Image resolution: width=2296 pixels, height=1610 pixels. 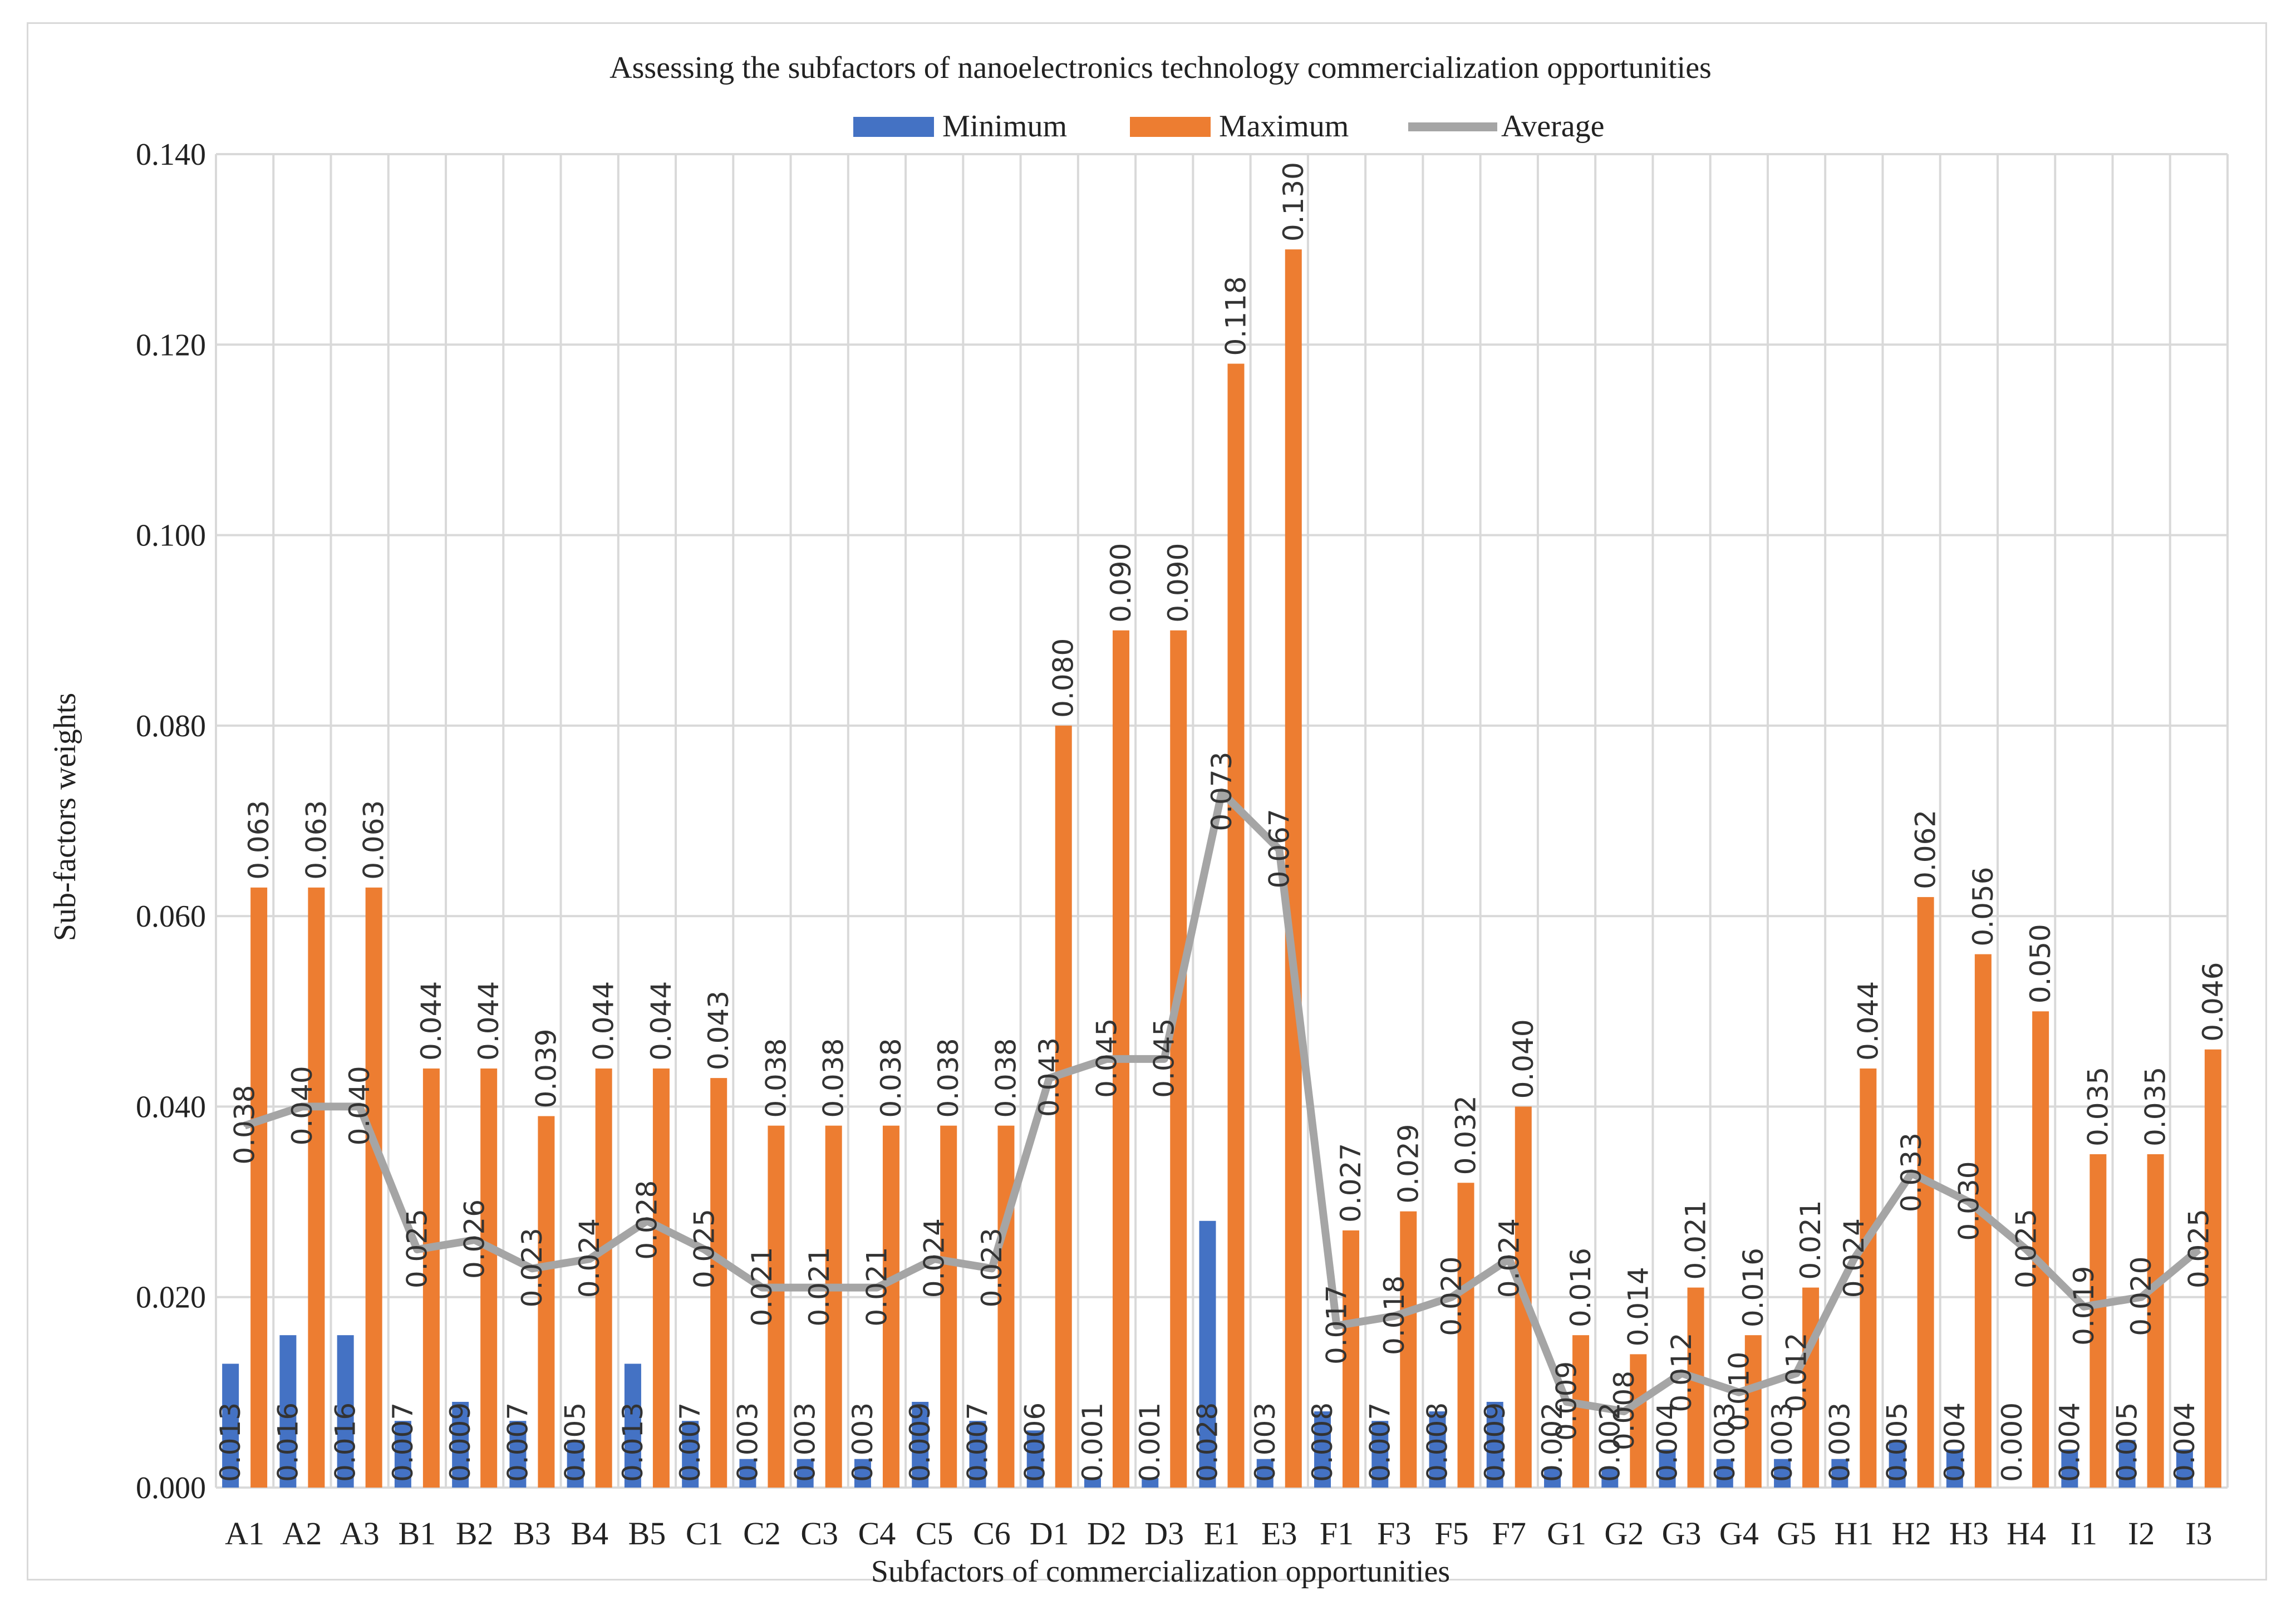 I want to click on label-minimum-F7: 0.009, so click(x=1495, y=1442).